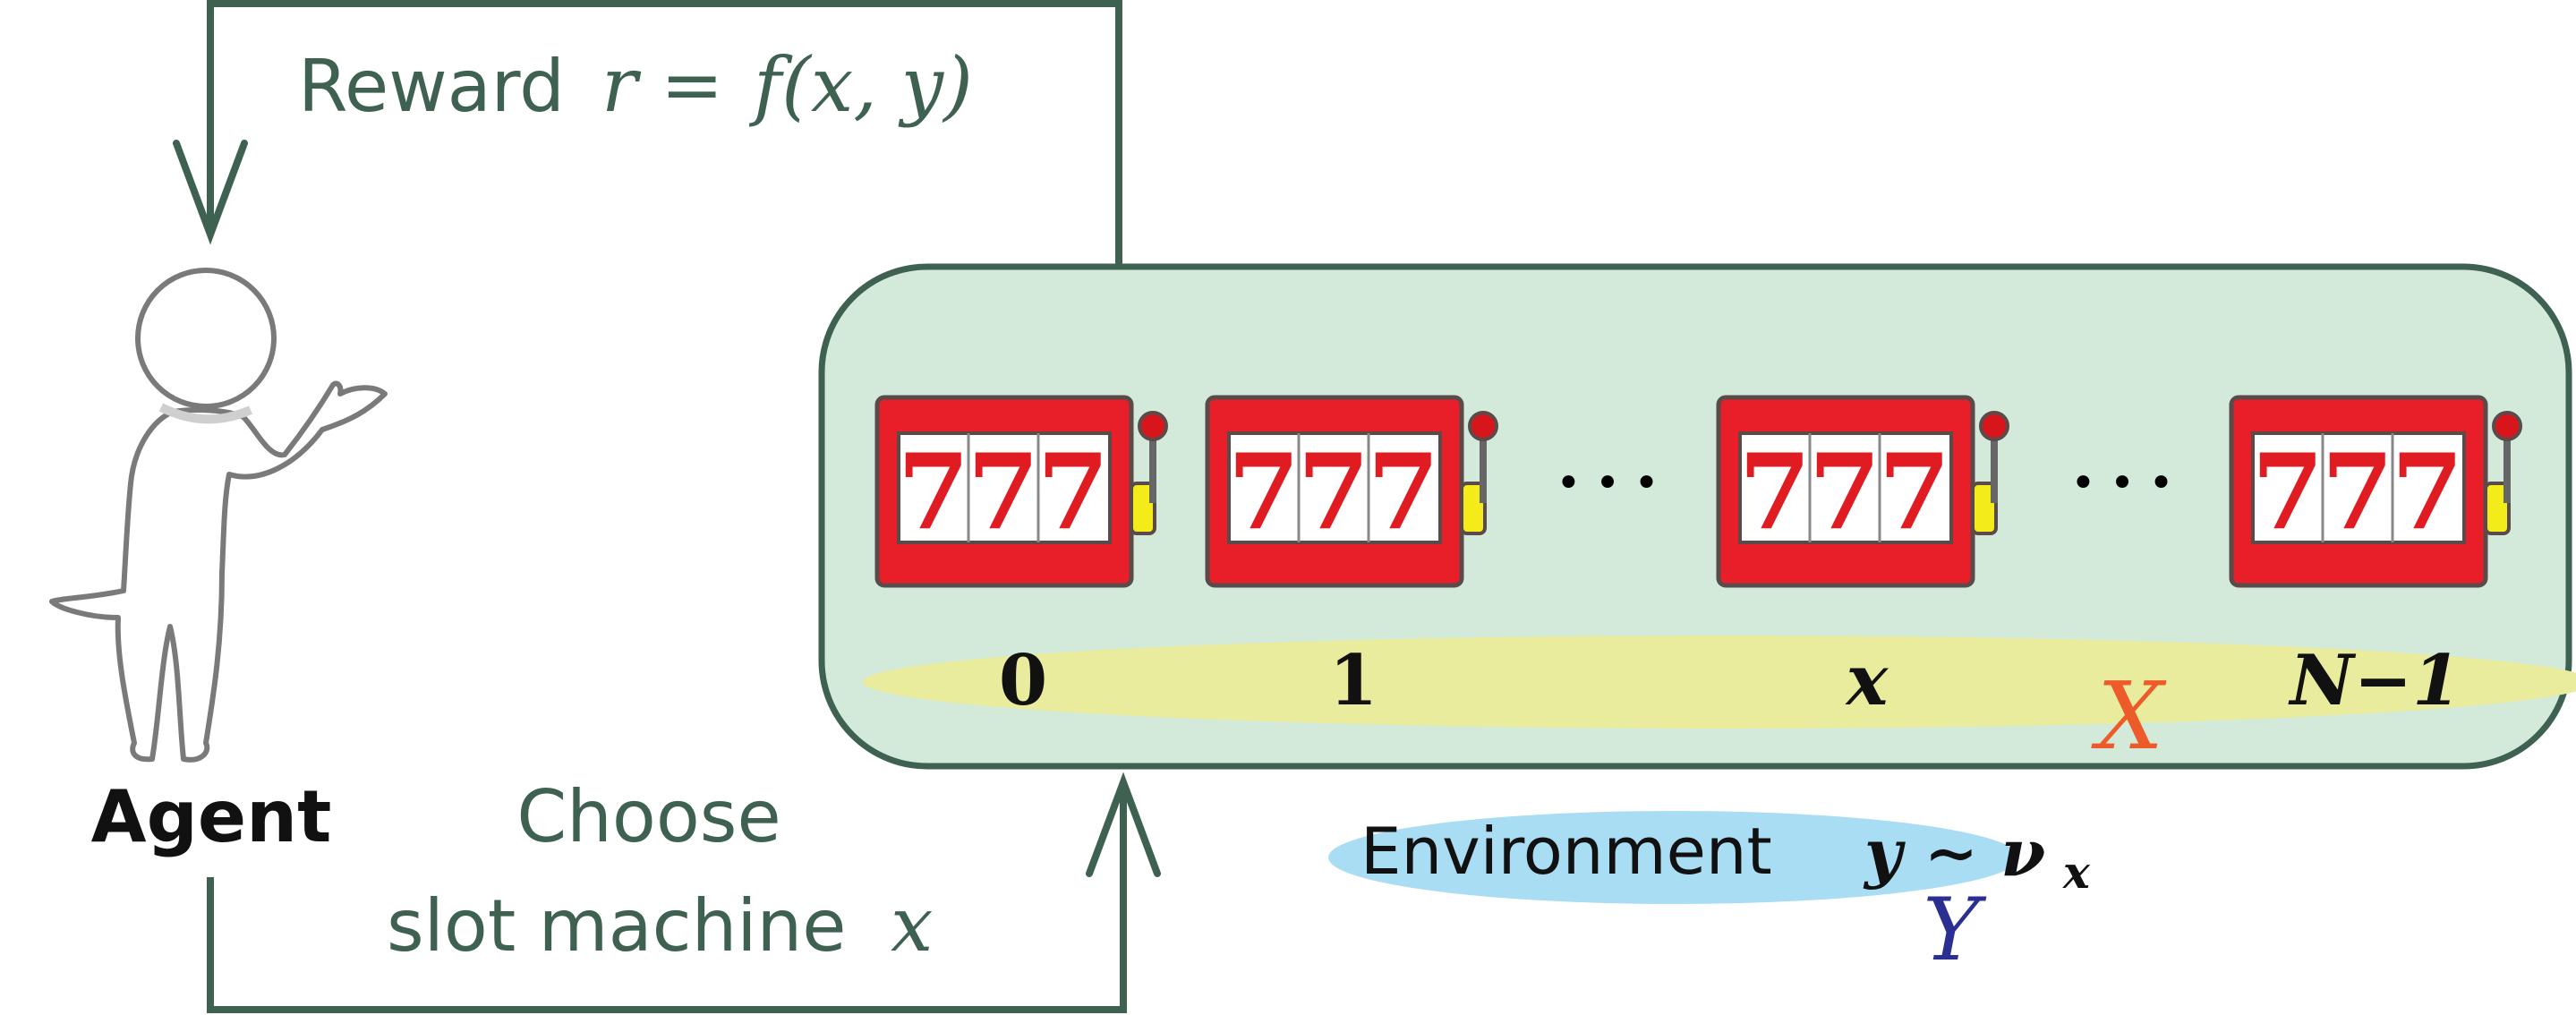 The image size is (2576, 1015). What do you see at coordinates (1353, 680) in the screenshot?
I see `machine-label-1: 1` at bounding box center [1353, 680].